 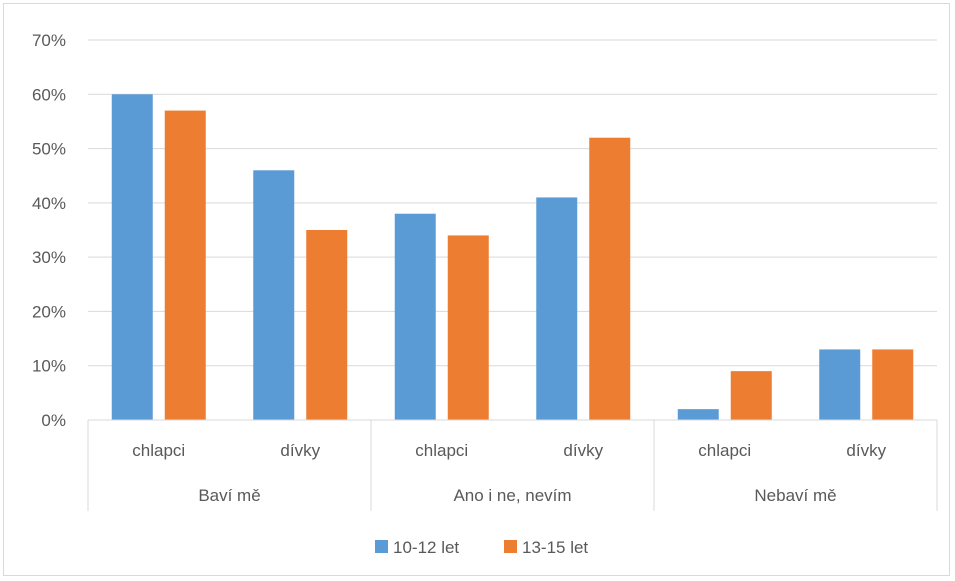 I want to click on y-tick-label: 60%, so click(x=49, y=94).